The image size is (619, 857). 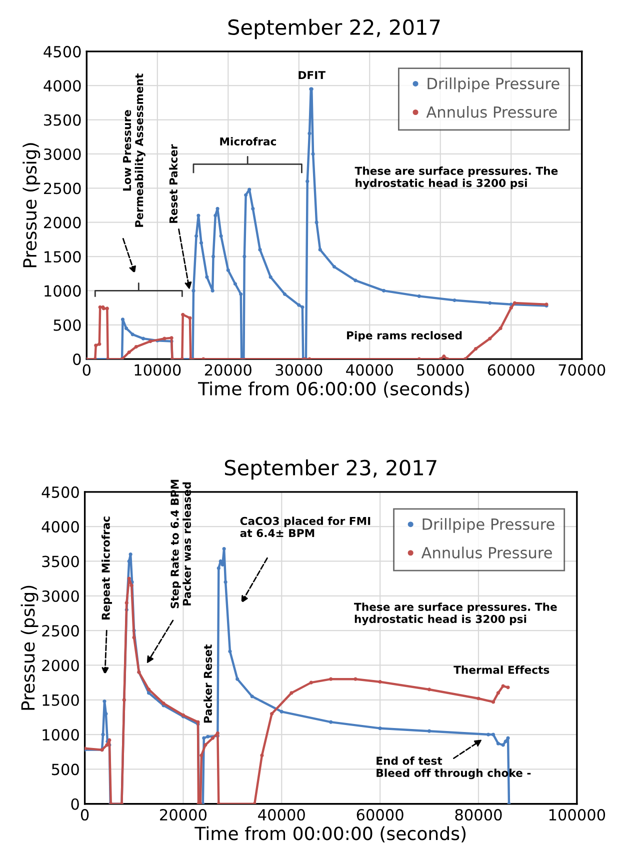 I want to click on annotation: Microfrac, so click(x=248, y=141).